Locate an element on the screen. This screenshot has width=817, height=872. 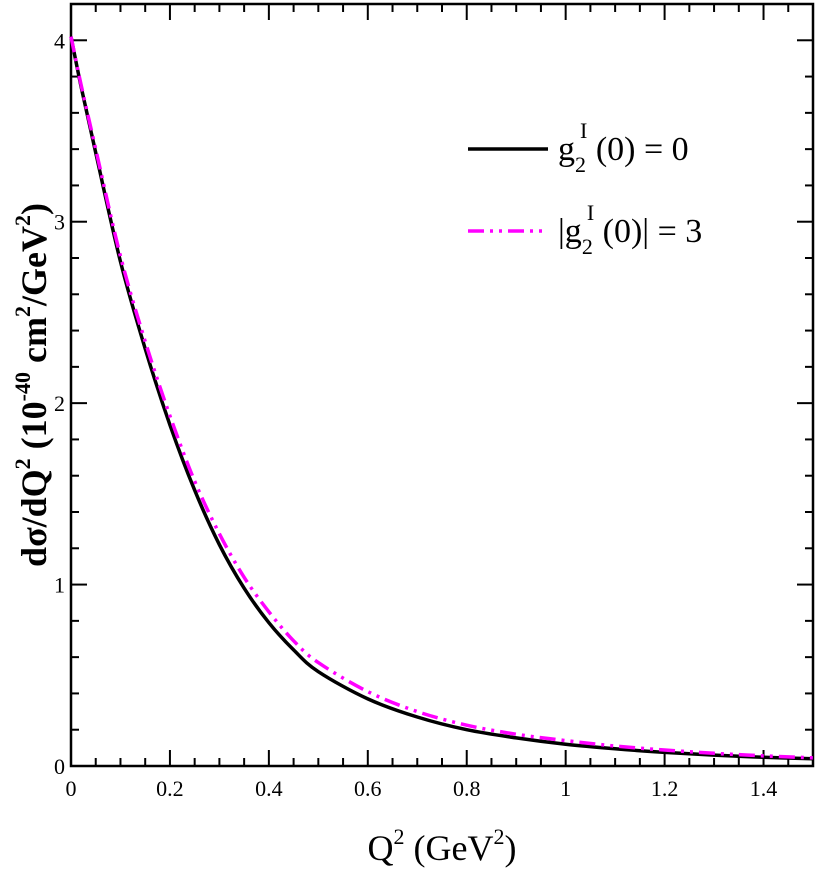
y-label-sup1: 2 is located at coordinates (22, 463).